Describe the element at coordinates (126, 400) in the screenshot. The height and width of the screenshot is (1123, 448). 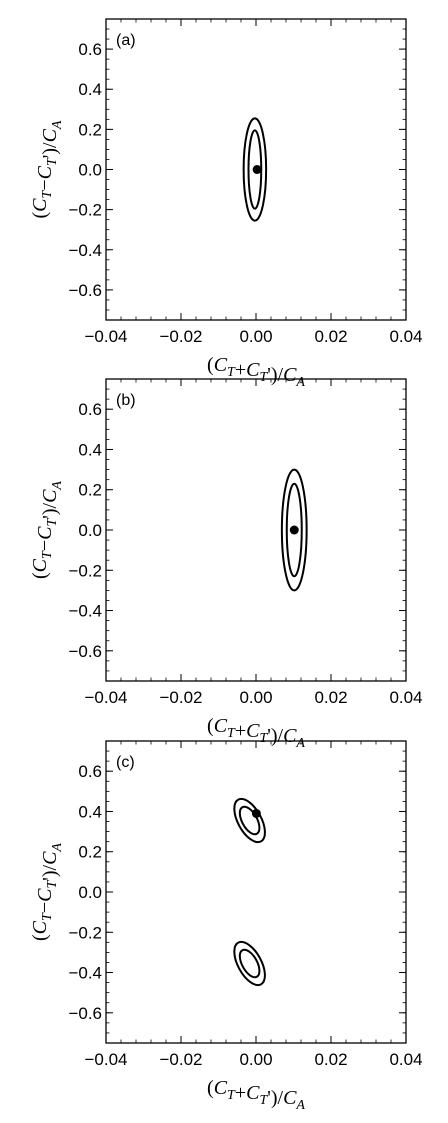
I see `panel-label: (b)` at that location.